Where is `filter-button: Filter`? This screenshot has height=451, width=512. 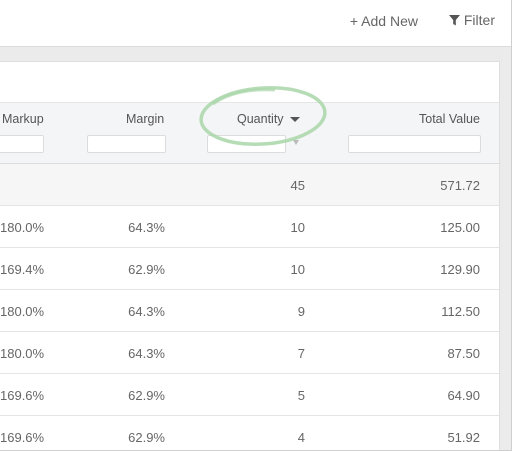
filter-button: Filter is located at coordinates (471, 20).